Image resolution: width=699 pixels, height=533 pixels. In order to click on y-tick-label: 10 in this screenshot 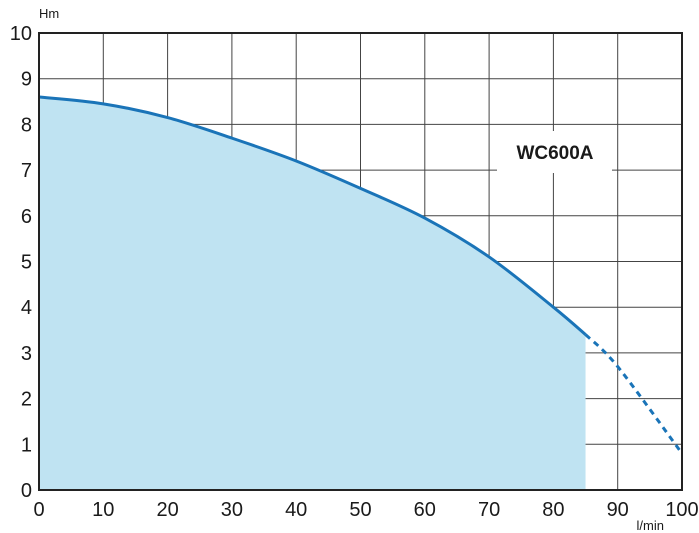, I will do `click(21, 34)`.